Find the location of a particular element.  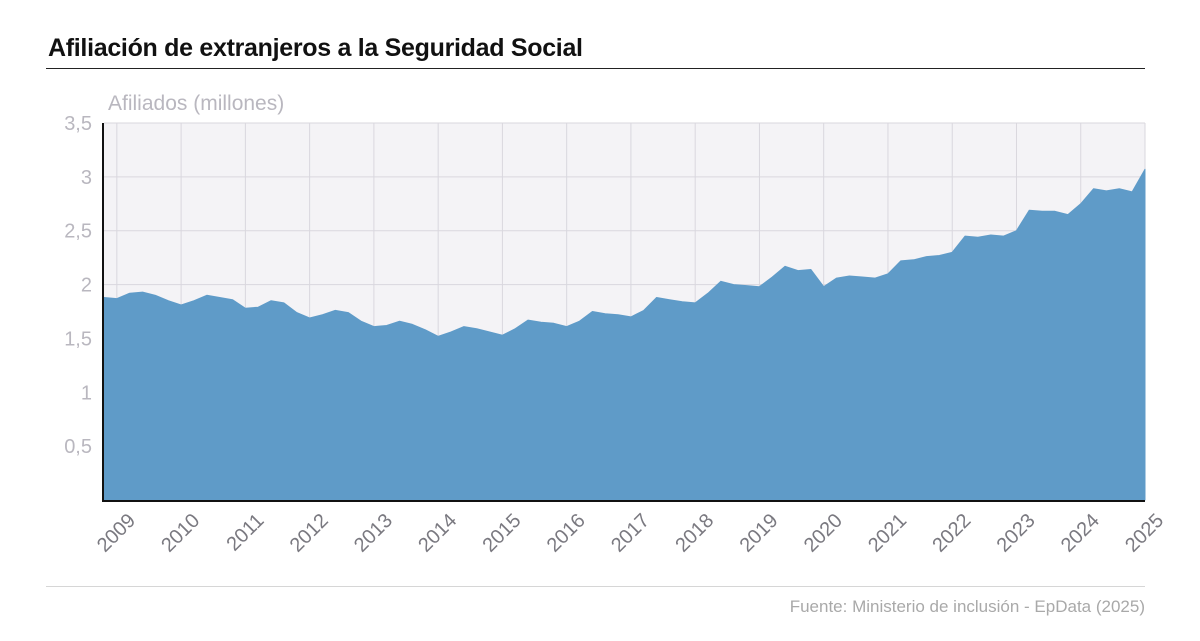

x-tick-label: 2015 is located at coordinates (502, 533).